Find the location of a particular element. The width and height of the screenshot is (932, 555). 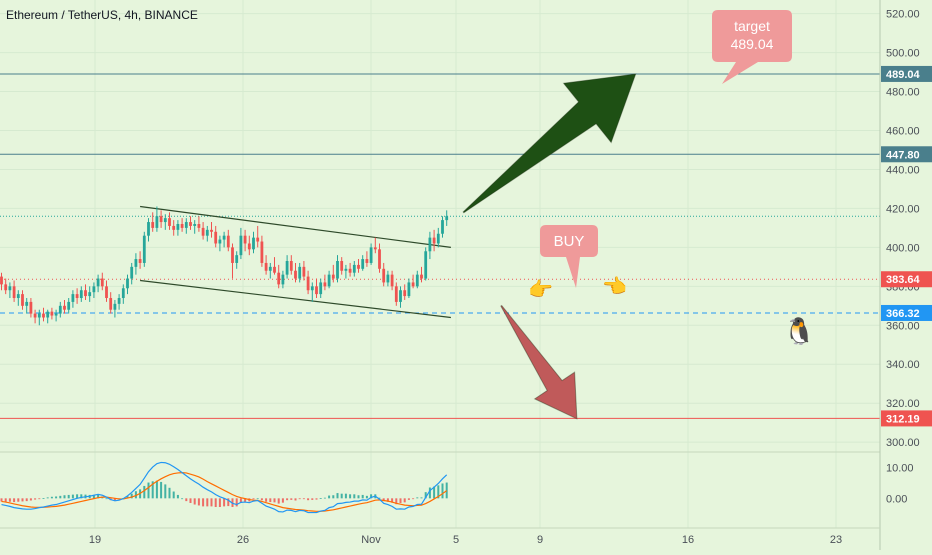

pointing-left-hand-icon: 👈 is located at coordinates (614, 286).